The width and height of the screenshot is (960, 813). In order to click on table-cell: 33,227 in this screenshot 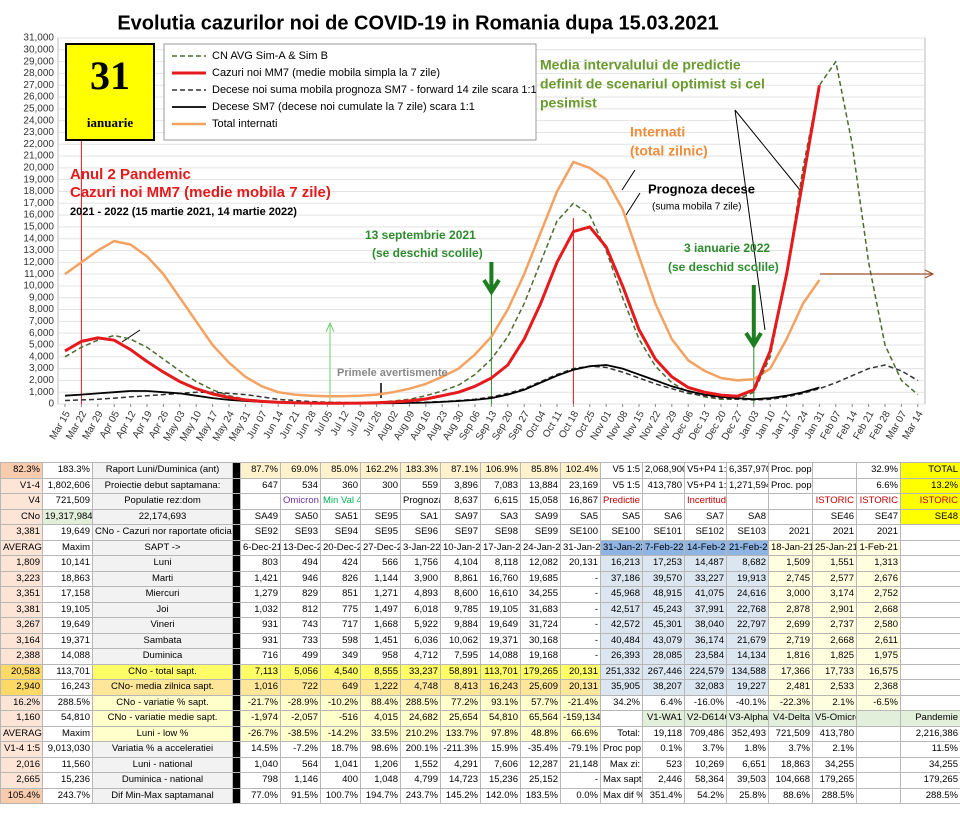, I will do `click(705, 578)`.